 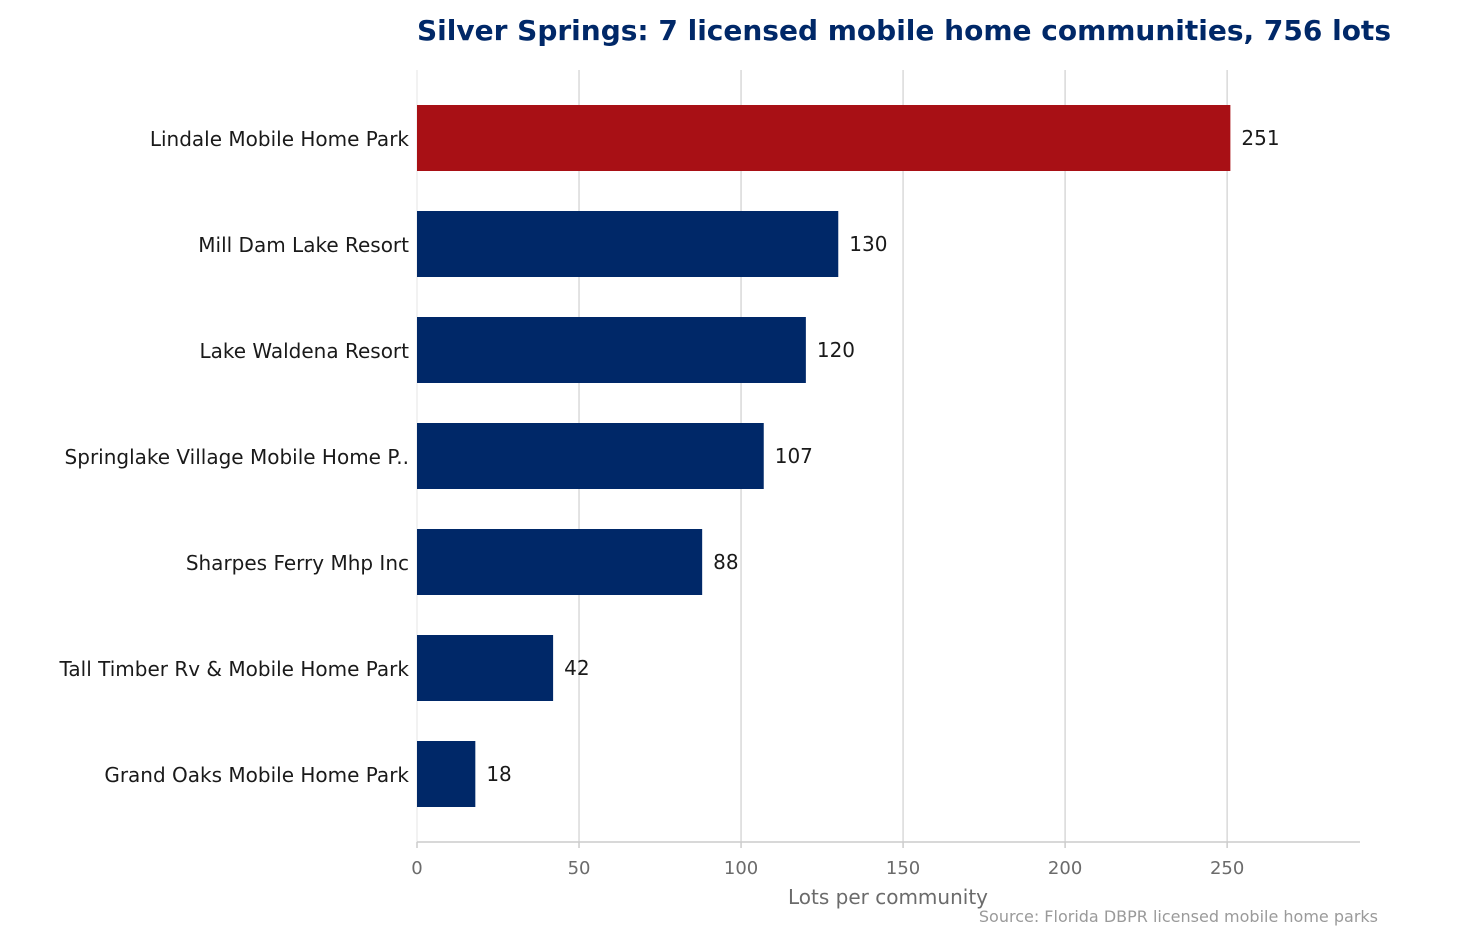 I want to click on value-label: 130, so click(x=868, y=244).